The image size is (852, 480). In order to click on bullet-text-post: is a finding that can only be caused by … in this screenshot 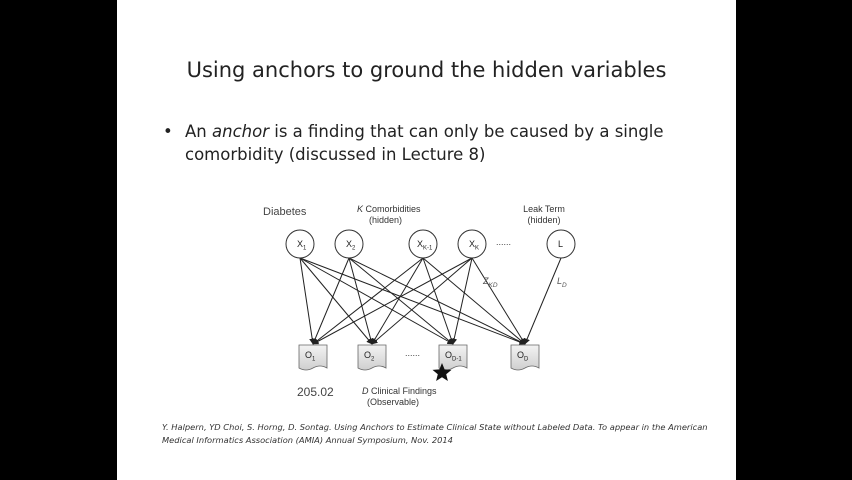, I will do `click(424, 143)`.